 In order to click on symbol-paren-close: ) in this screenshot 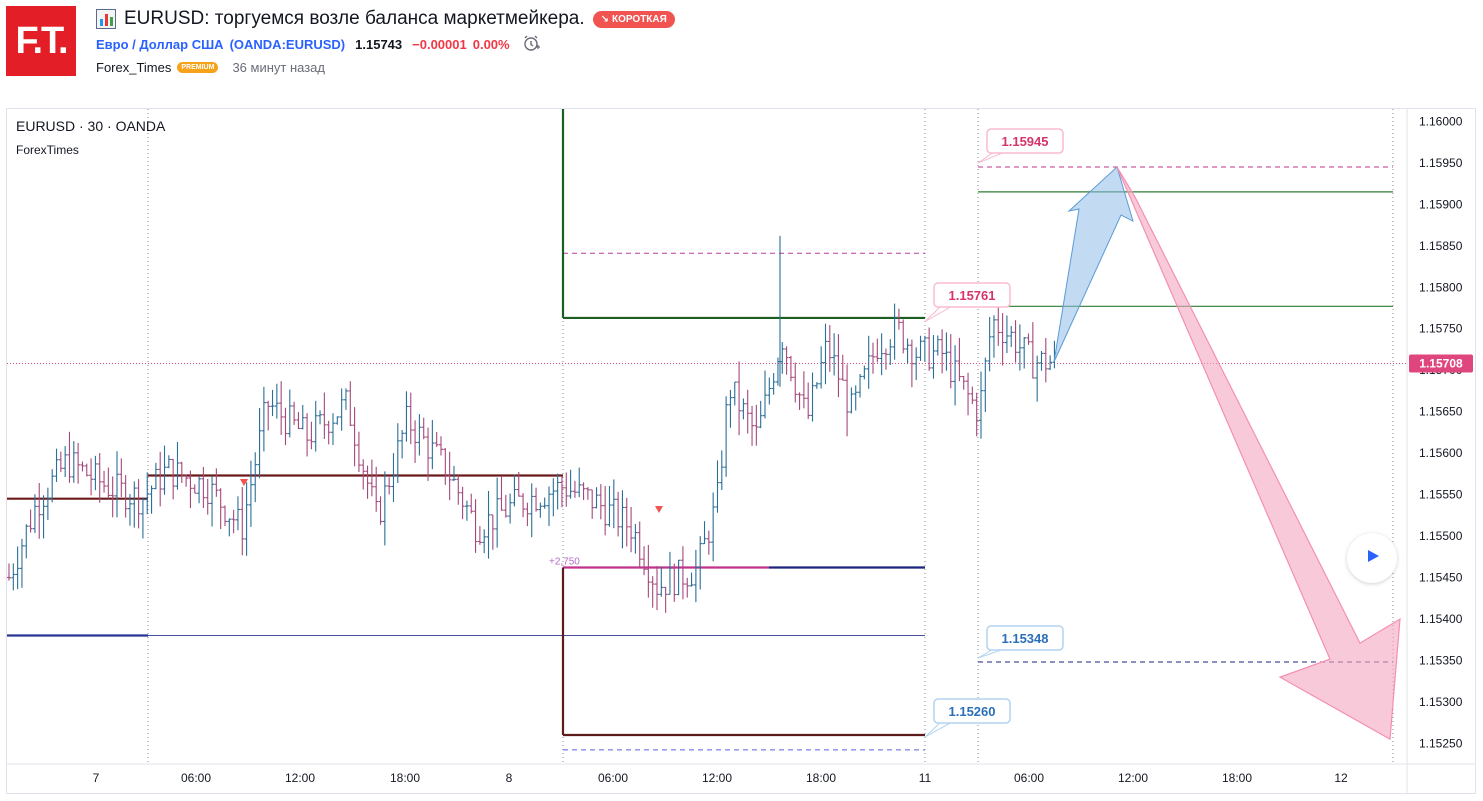, I will do `click(343, 44)`.